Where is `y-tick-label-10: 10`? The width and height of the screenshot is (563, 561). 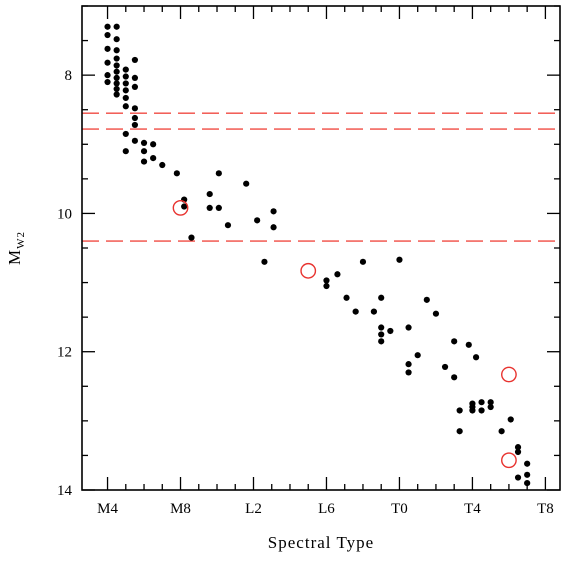
y-tick-label-10: 10 is located at coordinates (64, 214).